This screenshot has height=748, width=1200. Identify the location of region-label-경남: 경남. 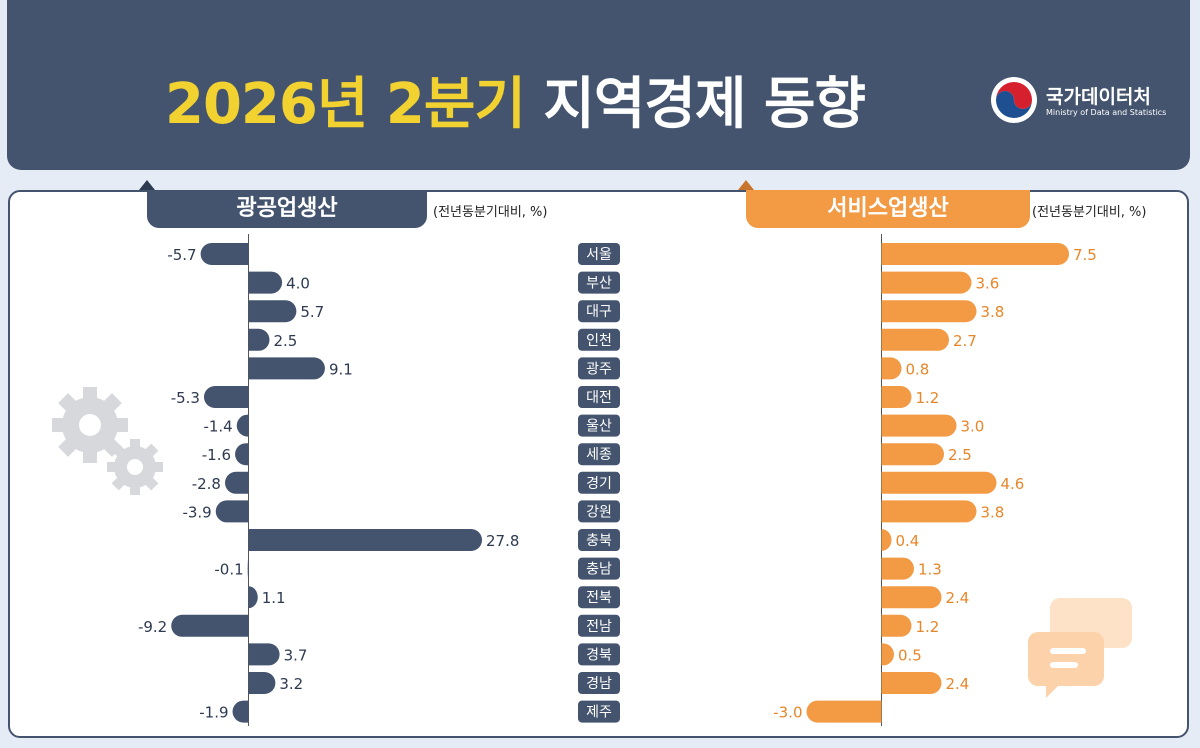
(599, 684).